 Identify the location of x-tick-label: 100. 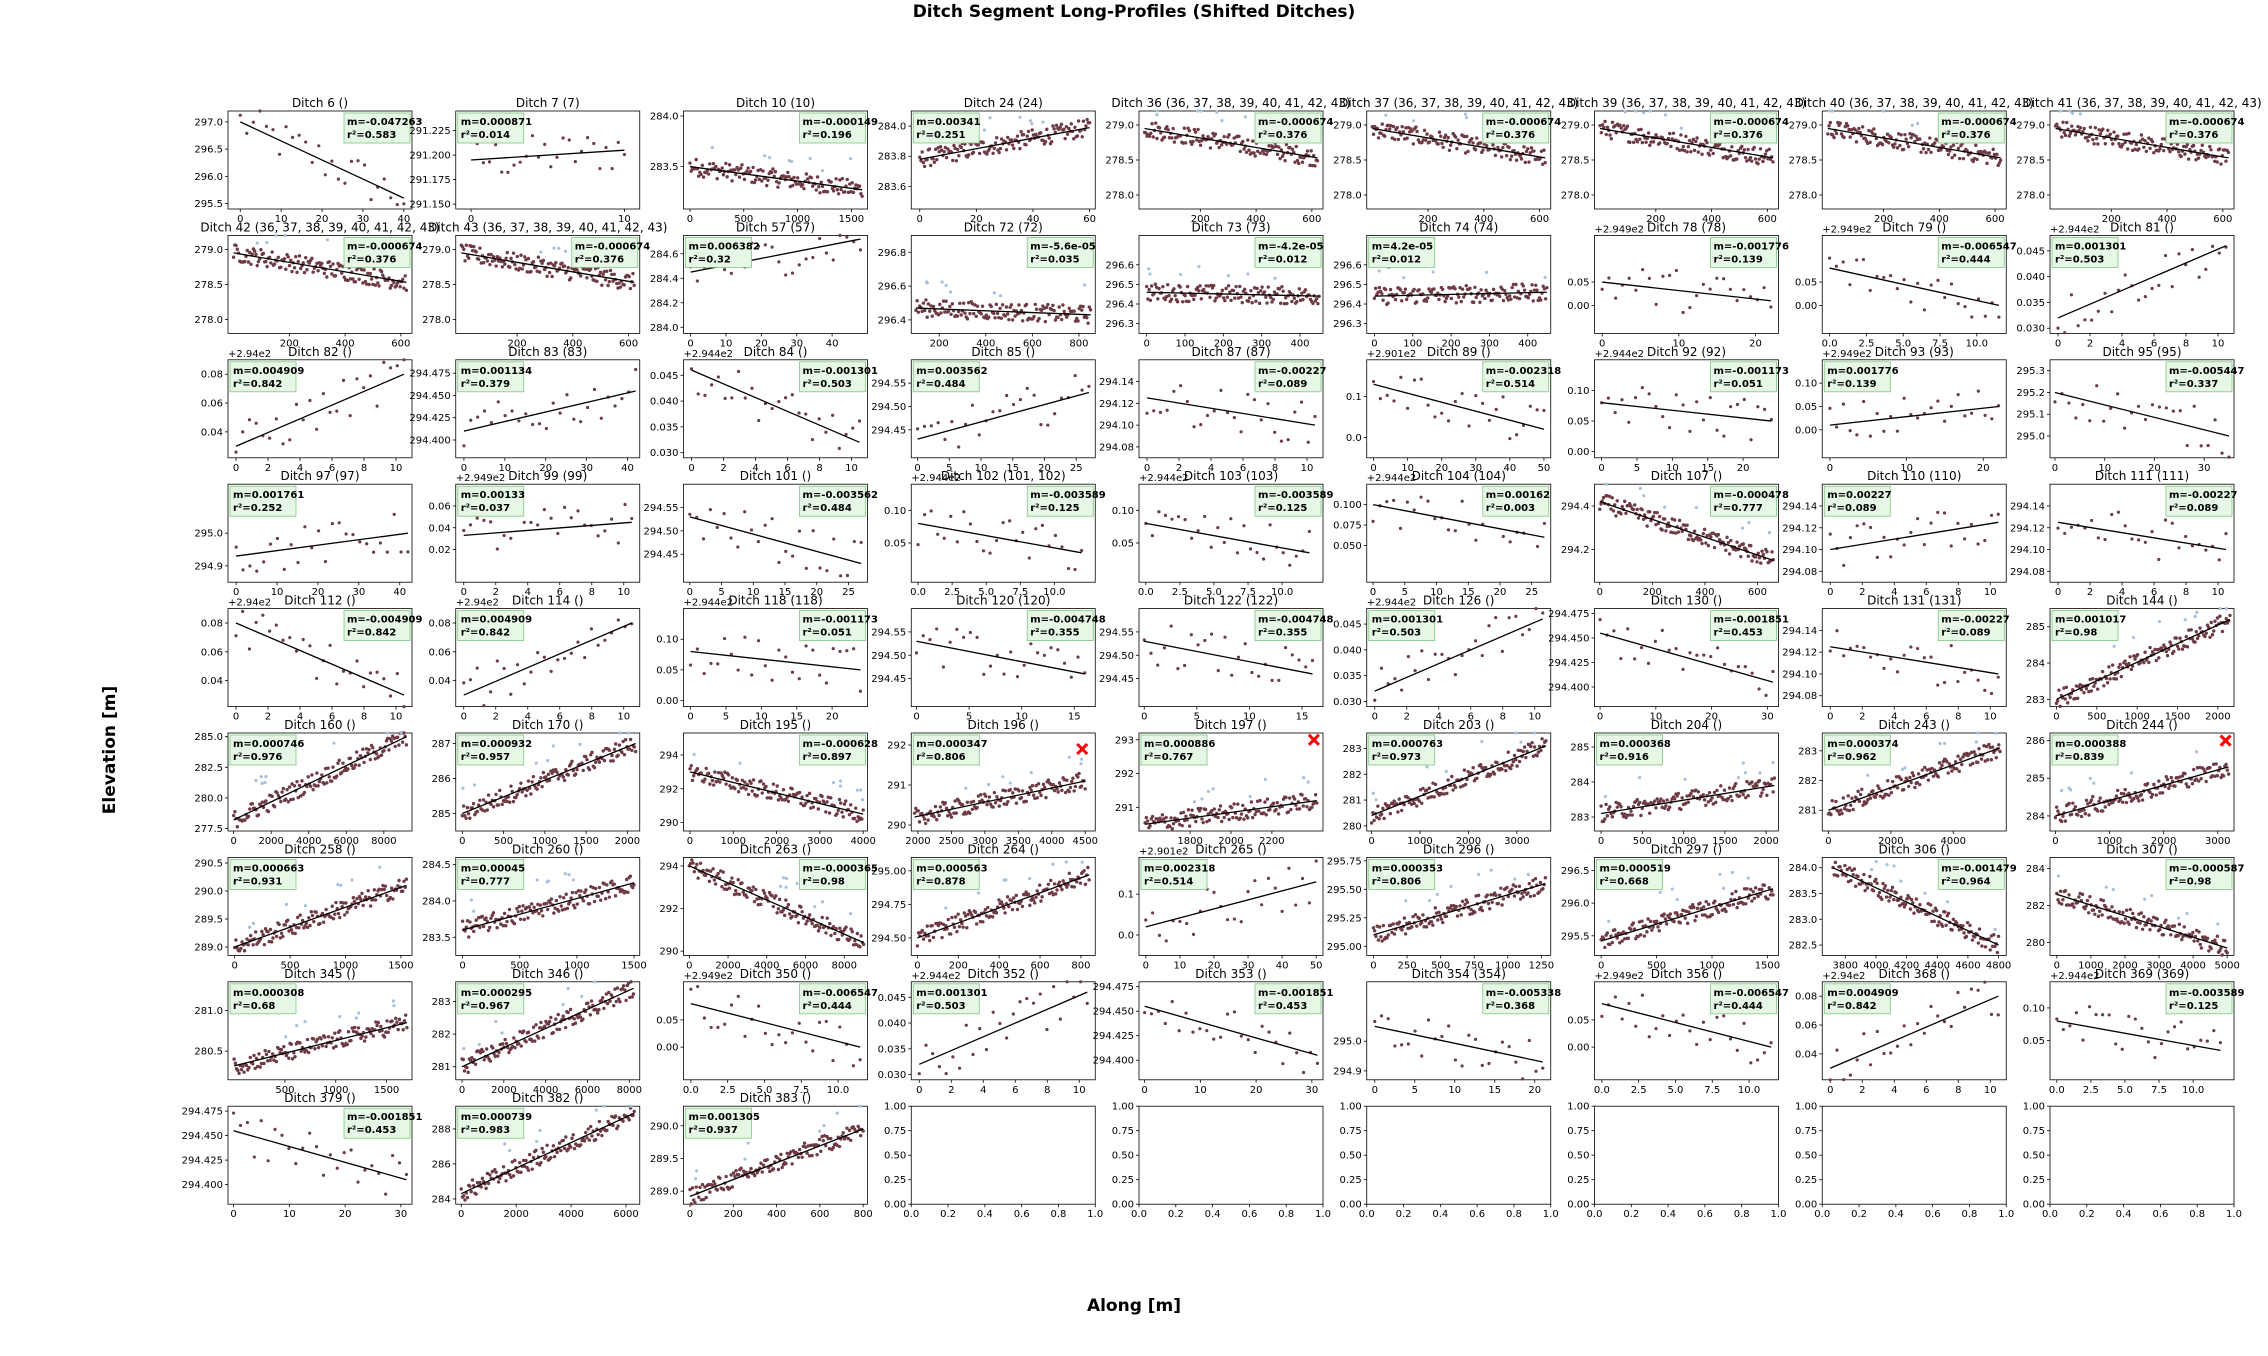
(1184, 343).